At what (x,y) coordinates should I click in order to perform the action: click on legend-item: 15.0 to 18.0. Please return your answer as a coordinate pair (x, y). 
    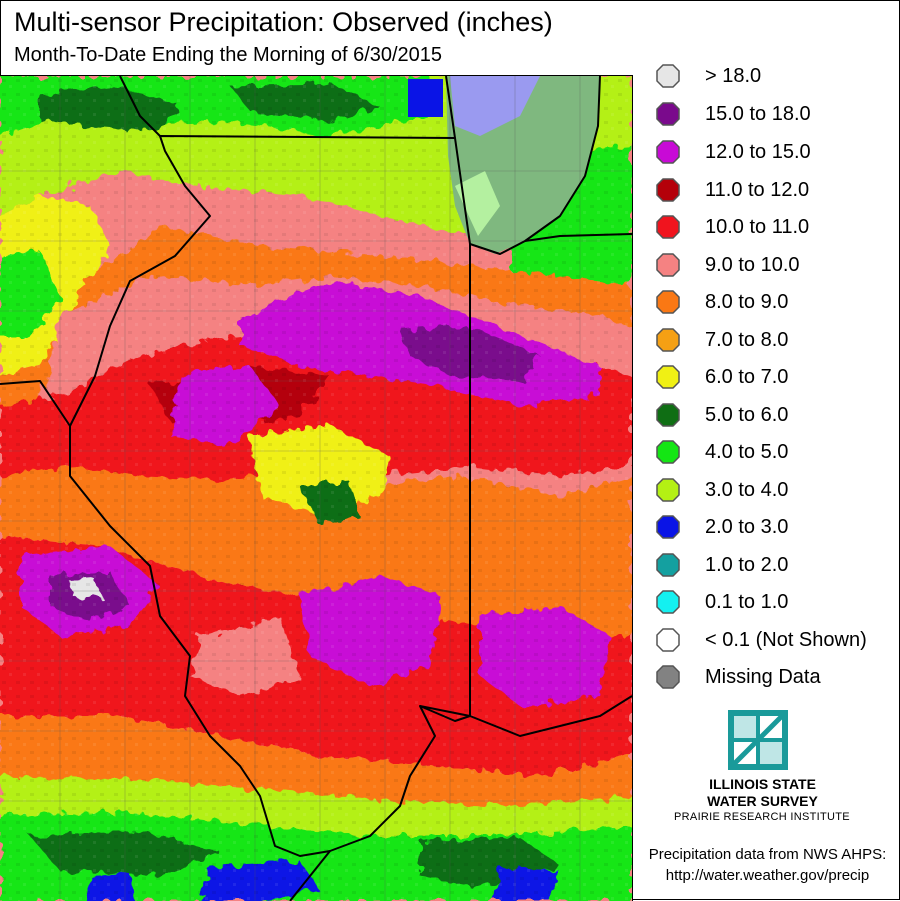
    Looking at the image, I should click on (733, 114).